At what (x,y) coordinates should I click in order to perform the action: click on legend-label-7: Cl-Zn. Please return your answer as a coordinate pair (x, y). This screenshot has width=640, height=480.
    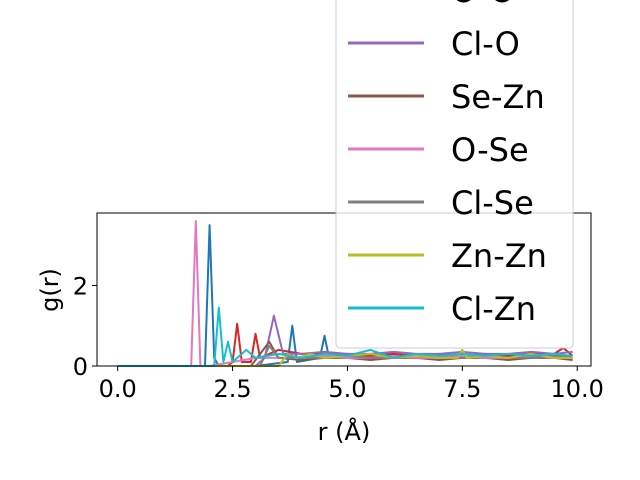
    Looking at the image, I should click on (493, 309).